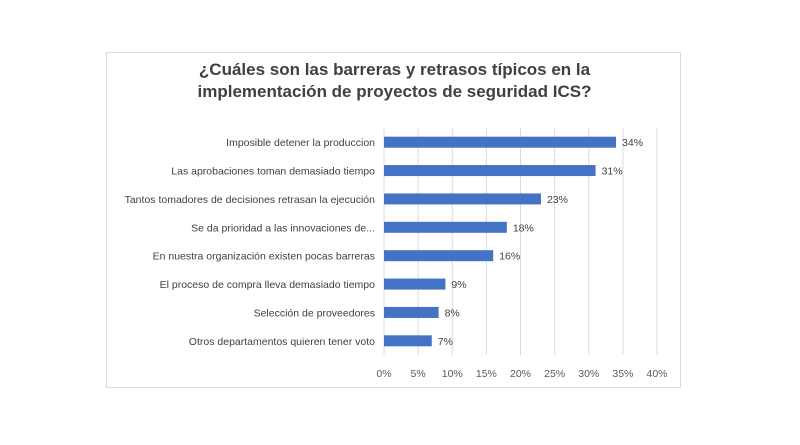 The height and width of the screenshot is (445, 800). I want to click on x-tick-label: 40%, so click(656, 374).